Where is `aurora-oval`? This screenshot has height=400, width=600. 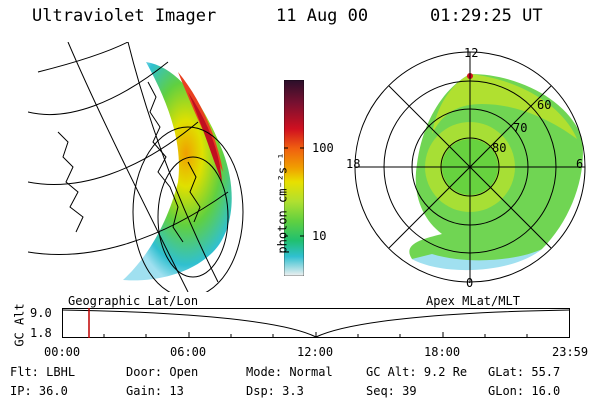
aurora-oval is located at coordinates (496, 172).